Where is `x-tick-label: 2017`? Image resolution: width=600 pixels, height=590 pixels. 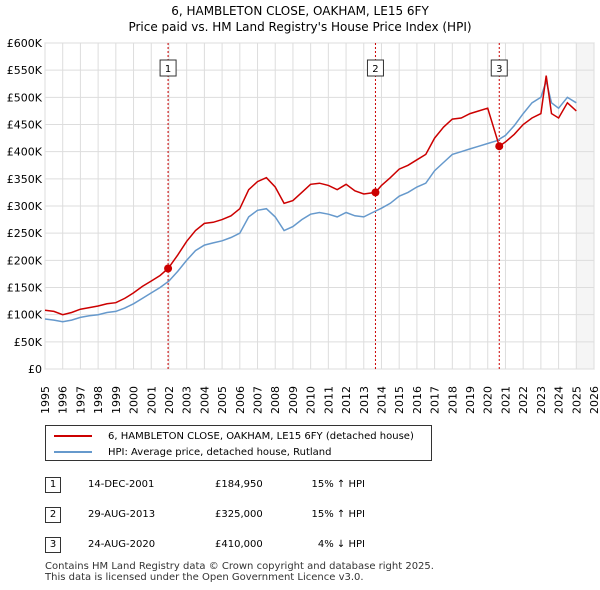 x-tick-label: 2017 is located at coordinates (435, 400).